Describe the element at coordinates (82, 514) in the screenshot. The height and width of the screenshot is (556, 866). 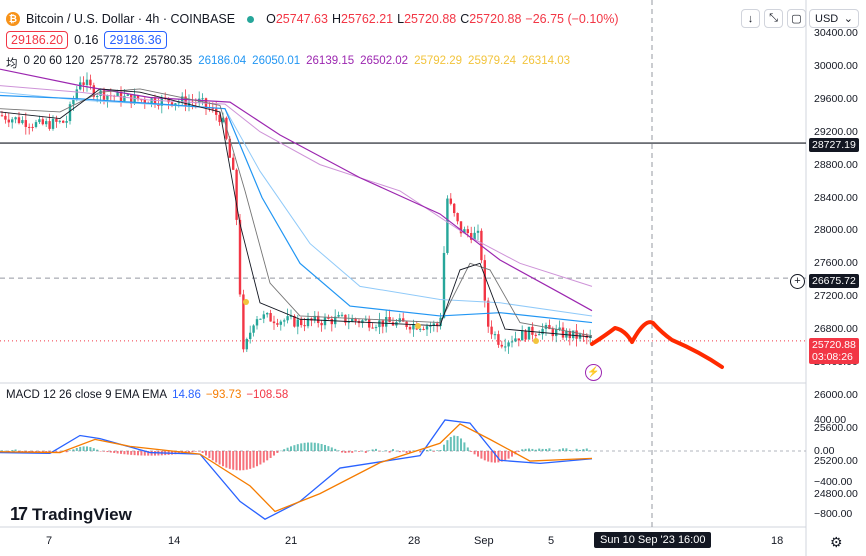
I see `logo-text: TradingView` at that location.